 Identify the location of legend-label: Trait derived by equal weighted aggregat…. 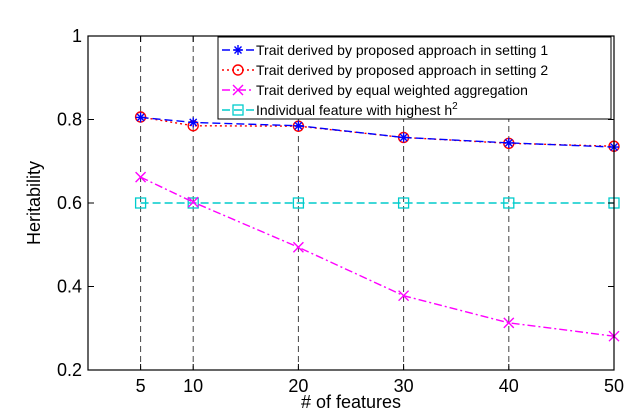
(392, 90).